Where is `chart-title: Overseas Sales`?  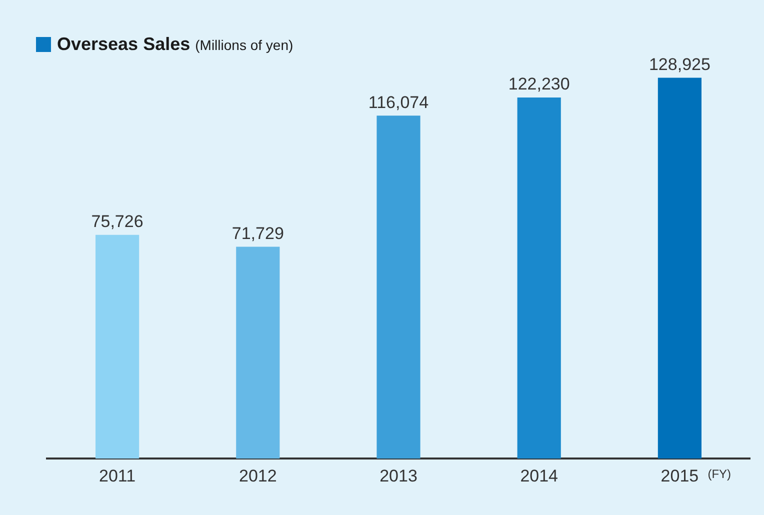
chart-title: Overseas Sales is located at coordinates (123, 44).